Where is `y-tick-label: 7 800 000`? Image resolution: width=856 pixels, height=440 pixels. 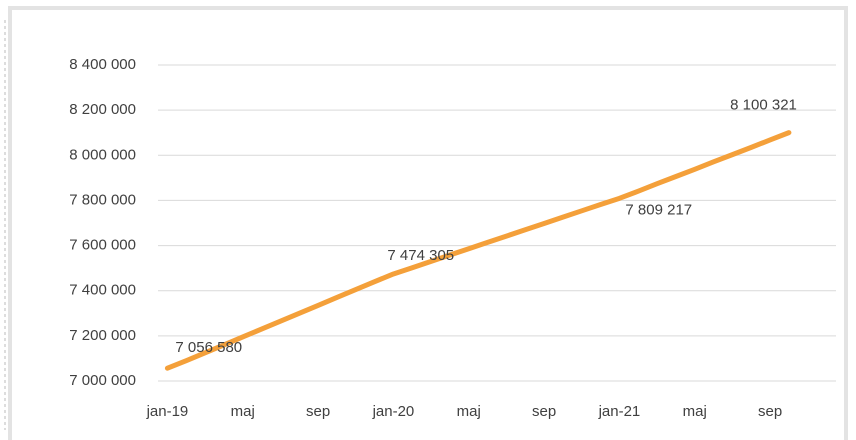
y-tick-label: 7 800 000 is located at coordinates (102, 199).